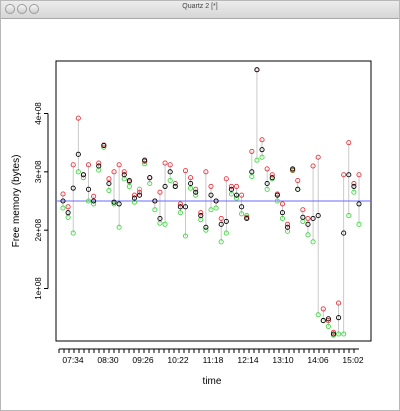 The width and height of the screenshot is (400, 411). I want to click on minimize-window-button, so click(22, 9).